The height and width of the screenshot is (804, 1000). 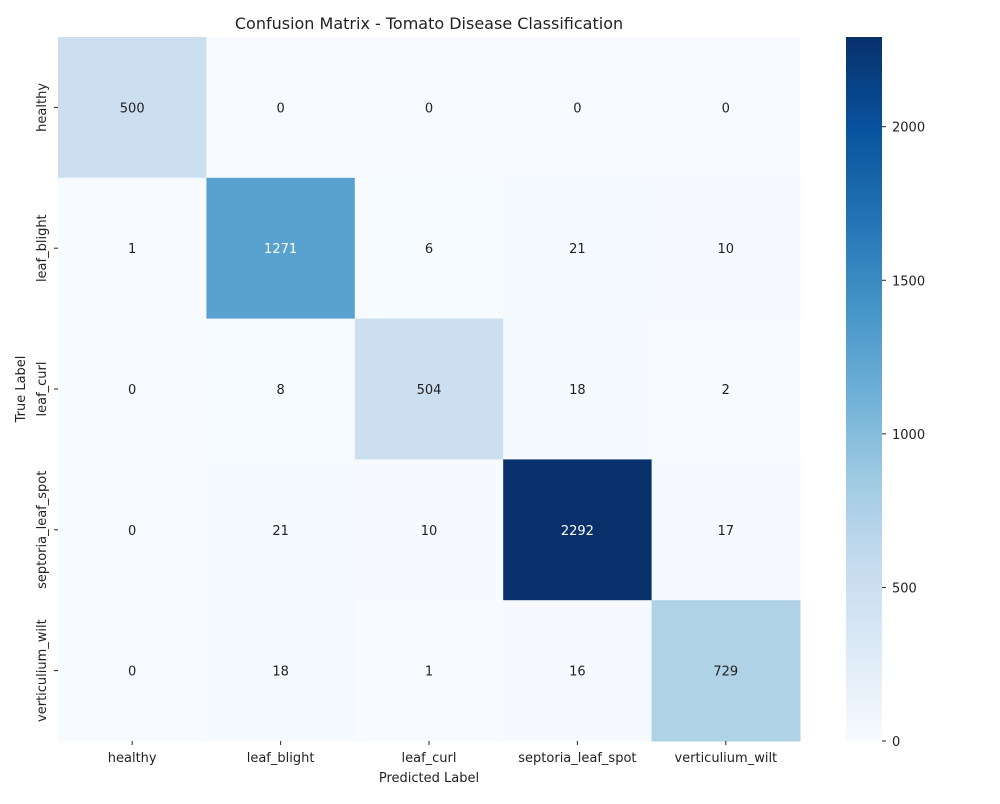 What do you see at coordinates (896, 742) in the screenshot?
I see `colorbar-tick-label: 0` at bounding box center [896, 742].